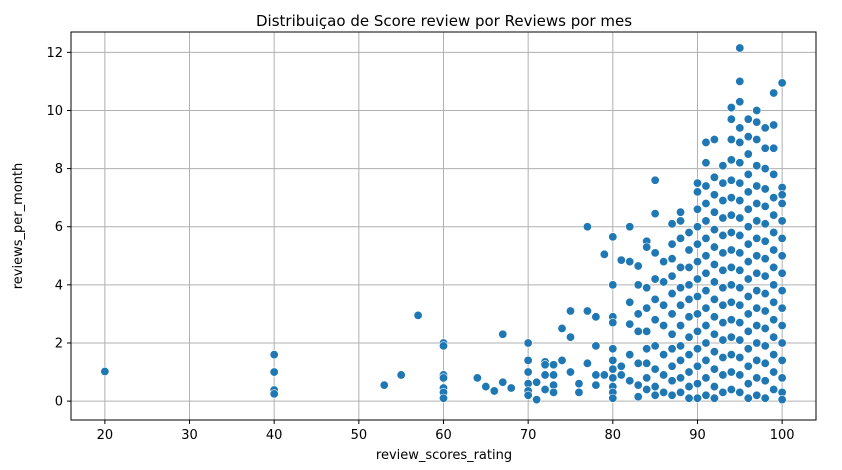  I want to click on x-tick-label: 30, so click(189, 435).